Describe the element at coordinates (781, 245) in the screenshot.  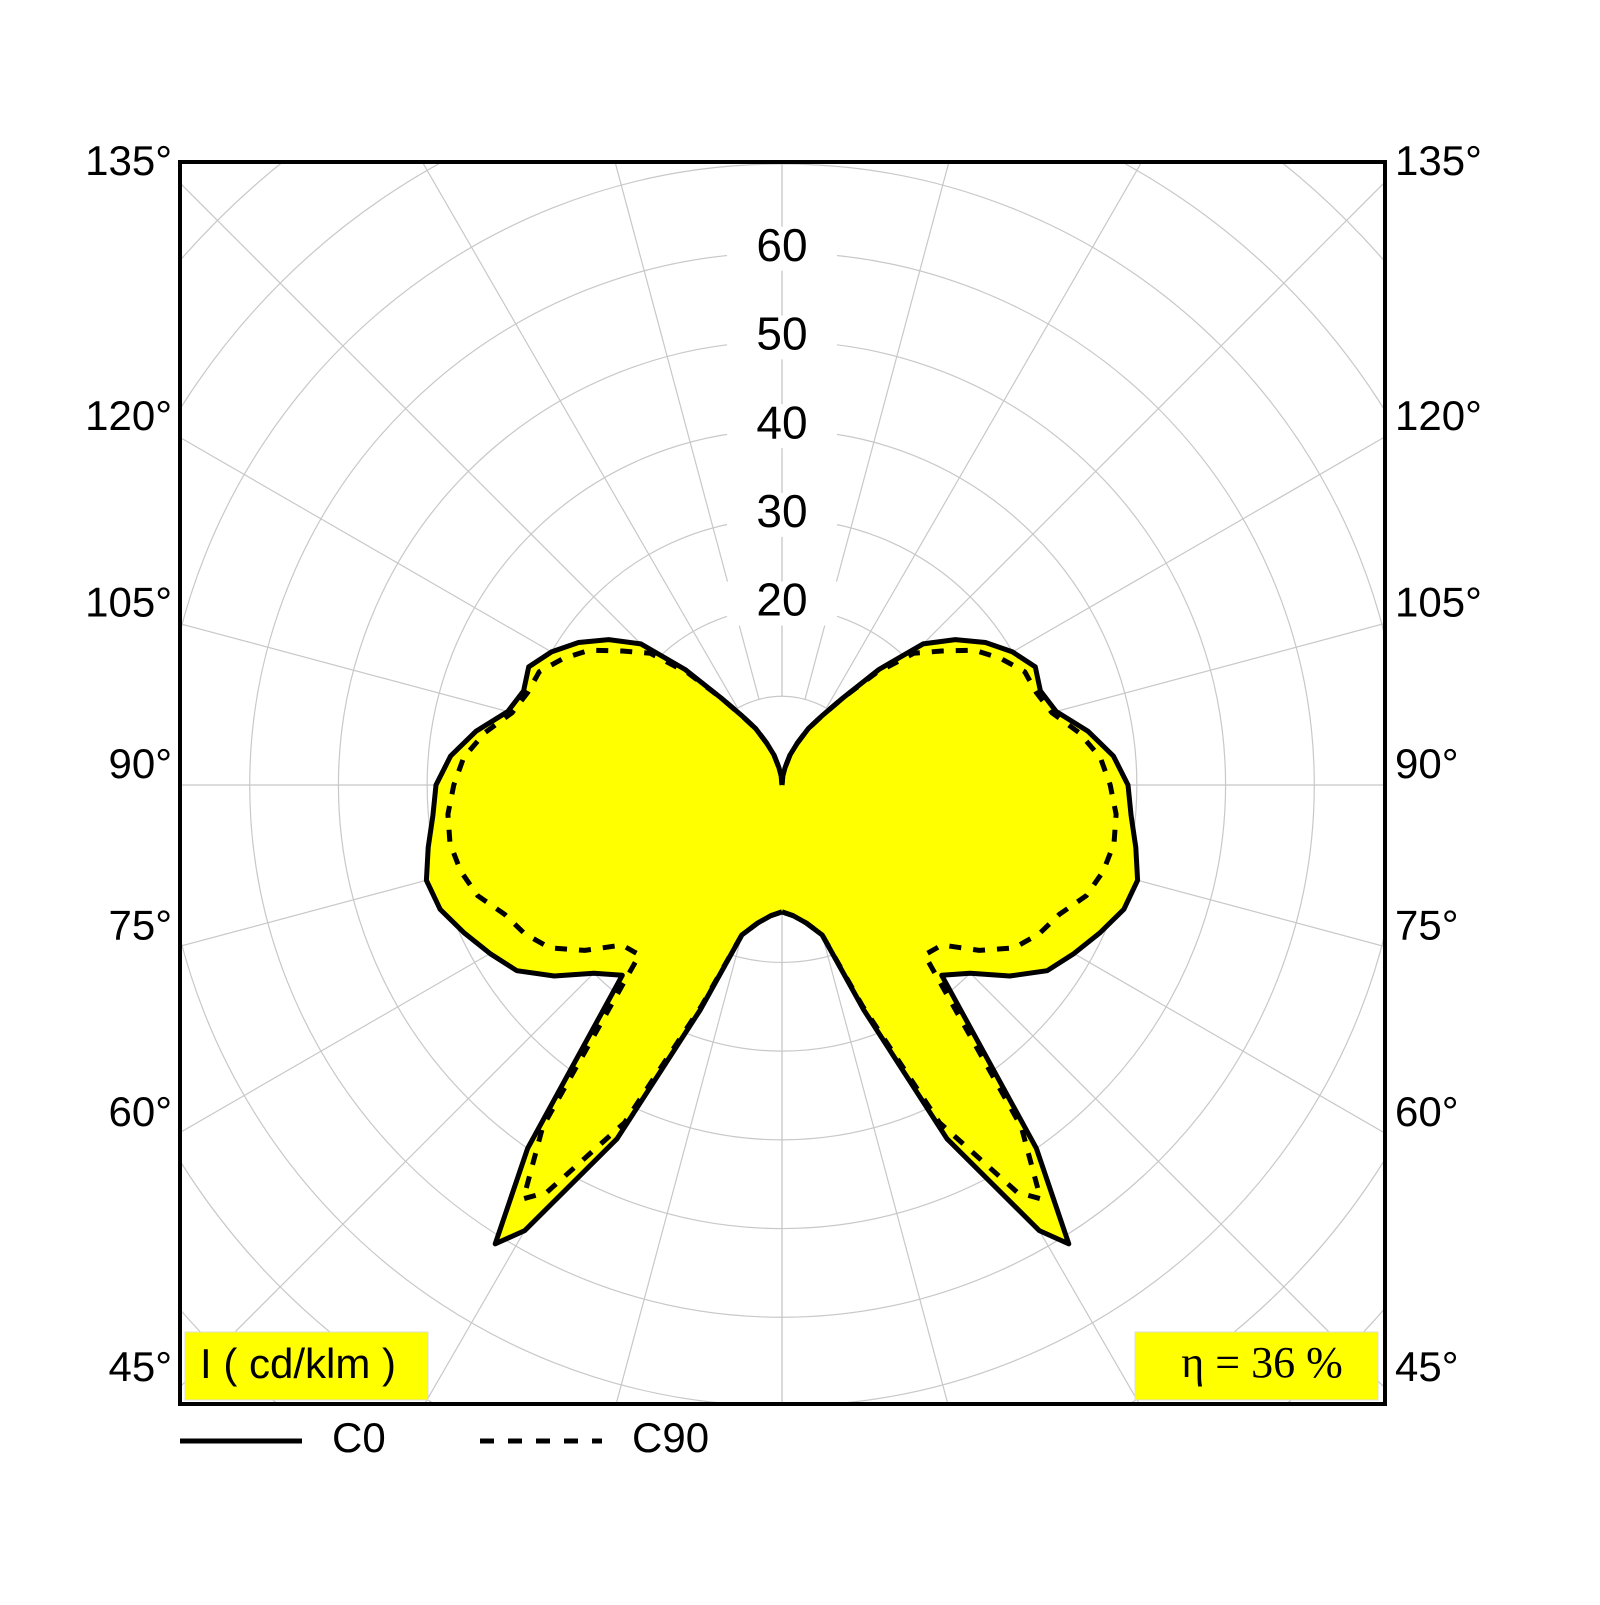
I see `ring-label: 60` at that location.